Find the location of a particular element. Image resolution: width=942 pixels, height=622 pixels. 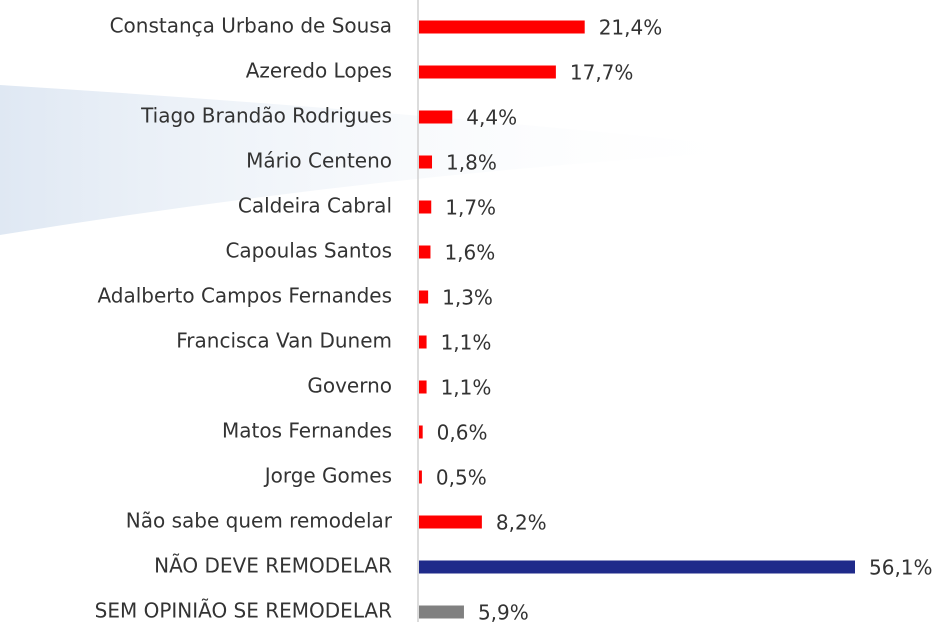

value-label: 1,8% is located at coordinates (471, 163).